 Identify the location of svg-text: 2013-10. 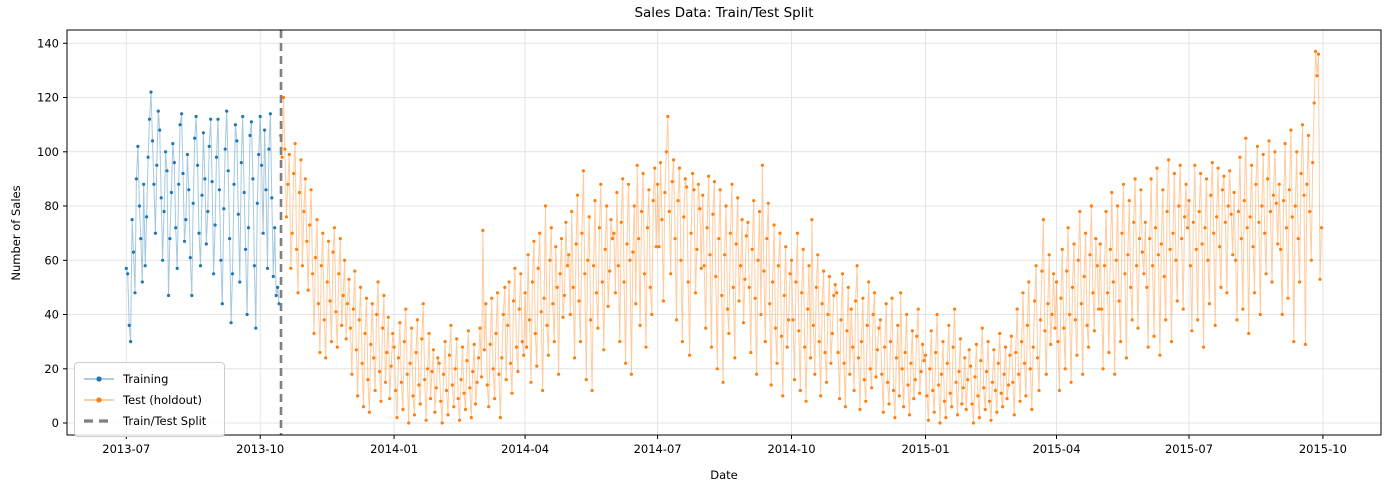
(260, 449).